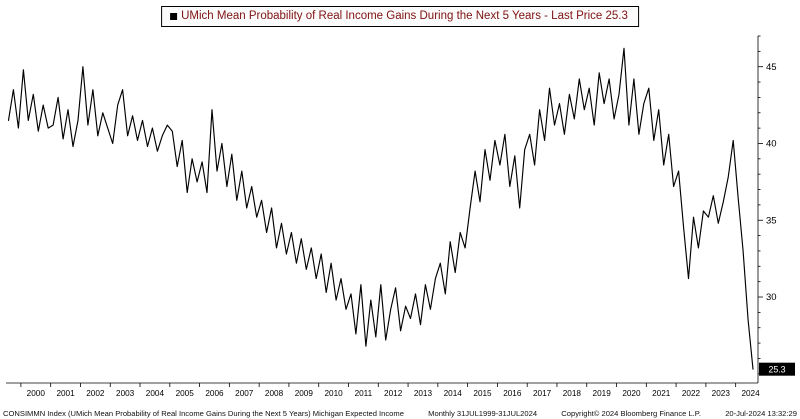 This screenshot has width=800, height=419. What do you see at coordinates (761, 413) in the screenshot?
I see `footer-timestamp: 20-Jul-2024 13:32:29` at bounding box center [761, 413].